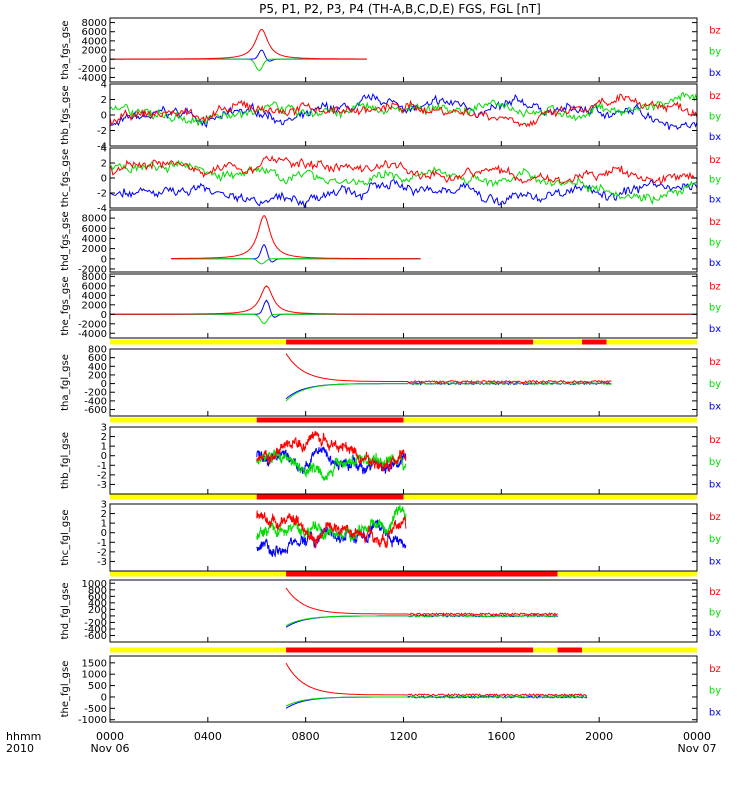 The height and width of the screenshot is (800, 750). Describe the element at coordinates (95, 401) in the screenshot. I see `y-tick-label: -400` at that location.